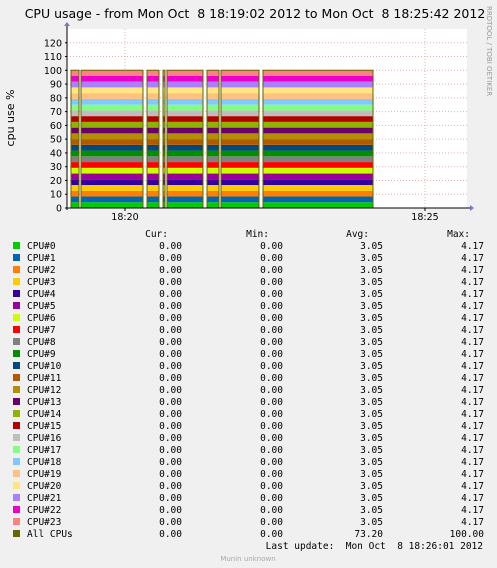 The image size is (497, 568). What do you see at coordinates (458, 234) in the screenshot?
I see `legend-column-header: Max:` at bounding box center [458, 234].